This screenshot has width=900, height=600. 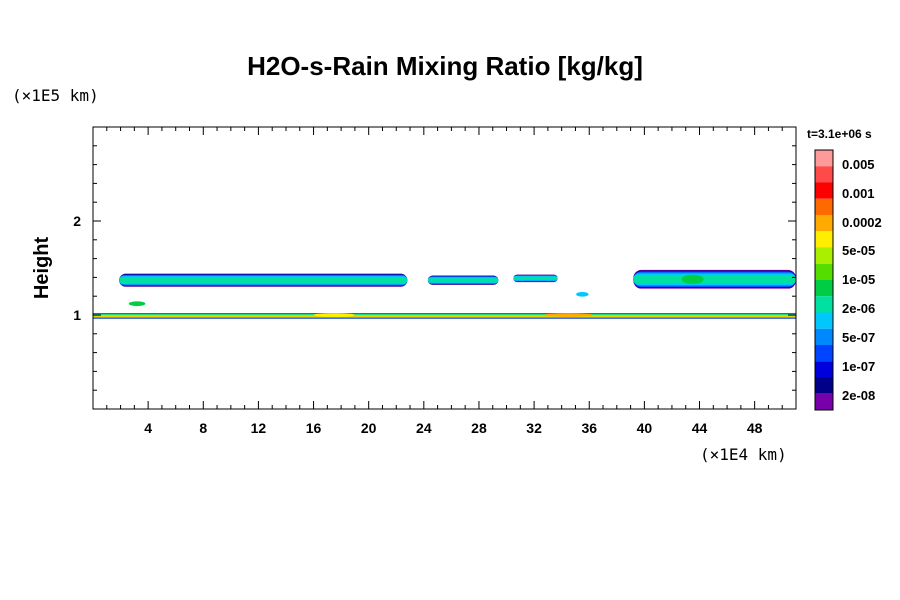 I want to click on x-tick-label: 44, so click(x=700, y=428).